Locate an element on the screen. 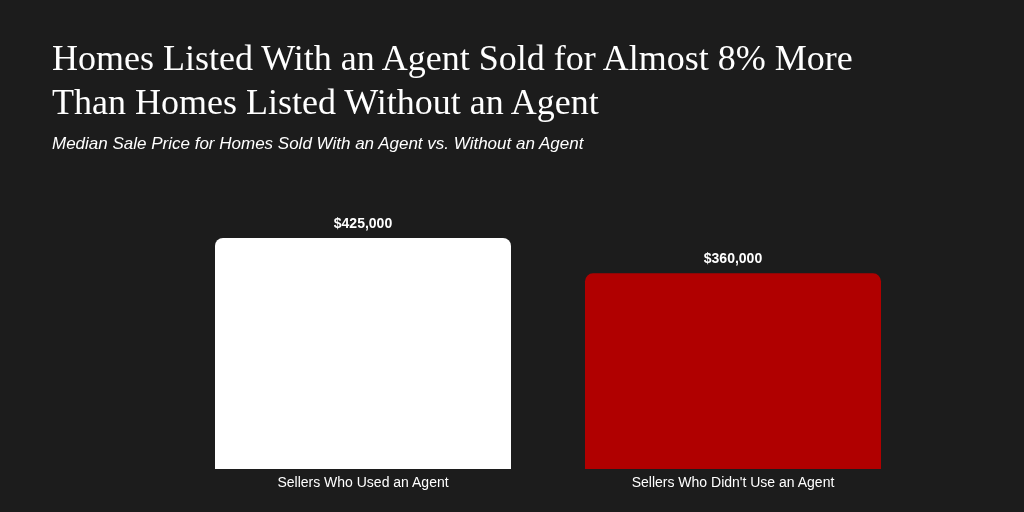  data-label: $360,000 is located at coordinates (733, 258).